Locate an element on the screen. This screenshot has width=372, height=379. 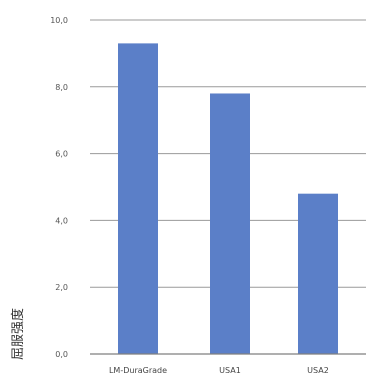
y-tick-label: 6,0 is located at coordinates (61, 154).